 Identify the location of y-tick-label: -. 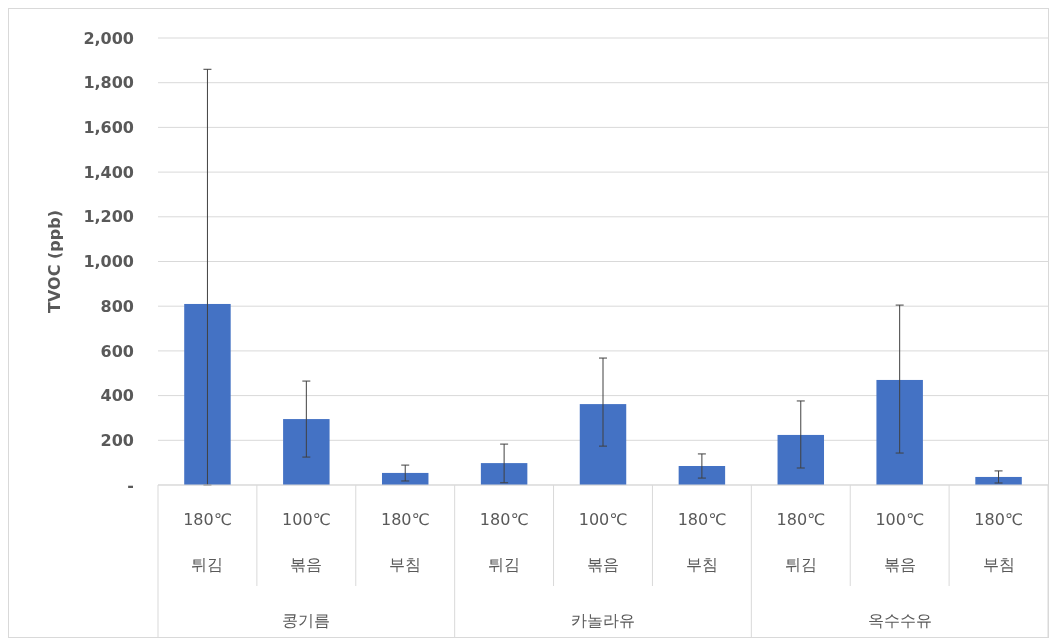
(130, 485).